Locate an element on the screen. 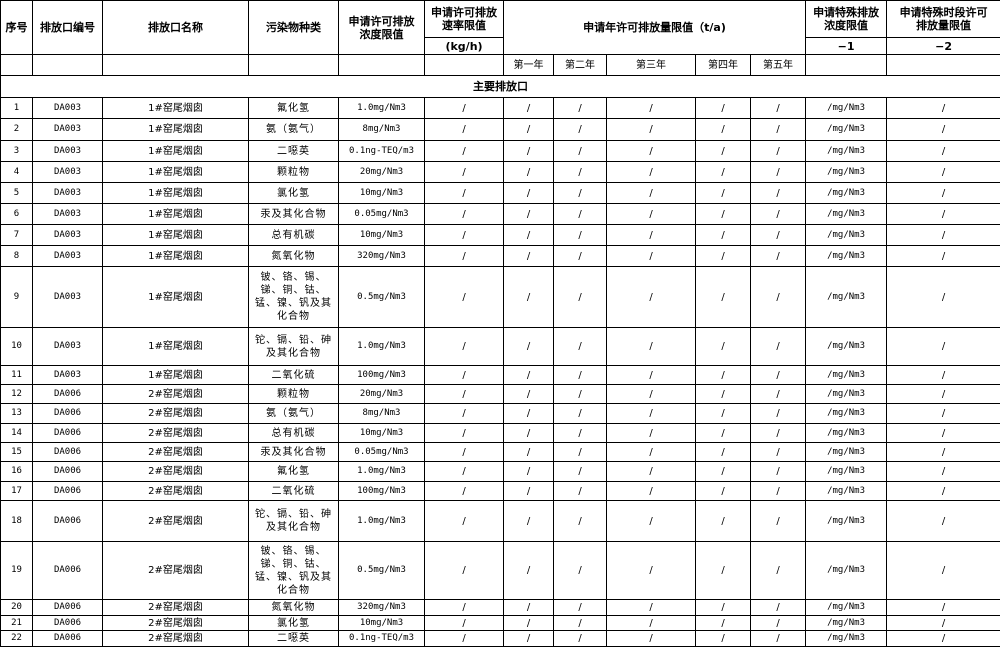  cell-seq: 2 is located at coordinates (17, 130).